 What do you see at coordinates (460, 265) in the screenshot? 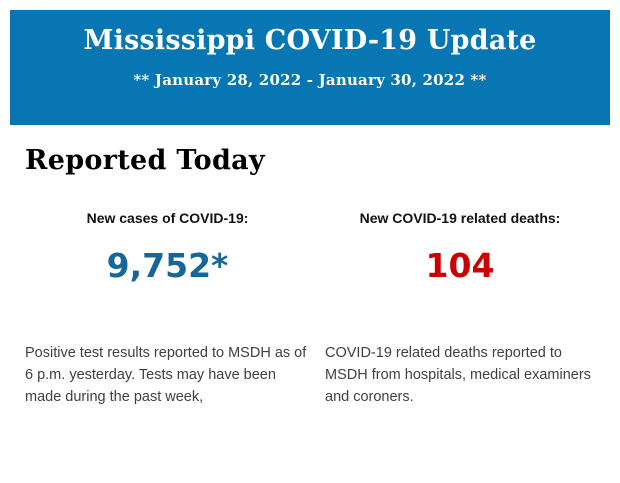
I see `new-deaths-value: 104` at bounding box center [460, 265].